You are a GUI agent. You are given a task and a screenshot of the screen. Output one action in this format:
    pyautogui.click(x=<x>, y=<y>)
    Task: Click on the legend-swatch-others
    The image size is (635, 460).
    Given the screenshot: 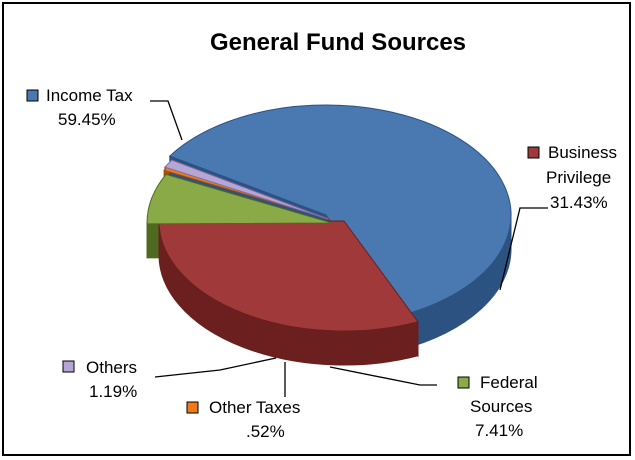 What is the action you would take?
    pyautogui.click(x=68, y=366)
    